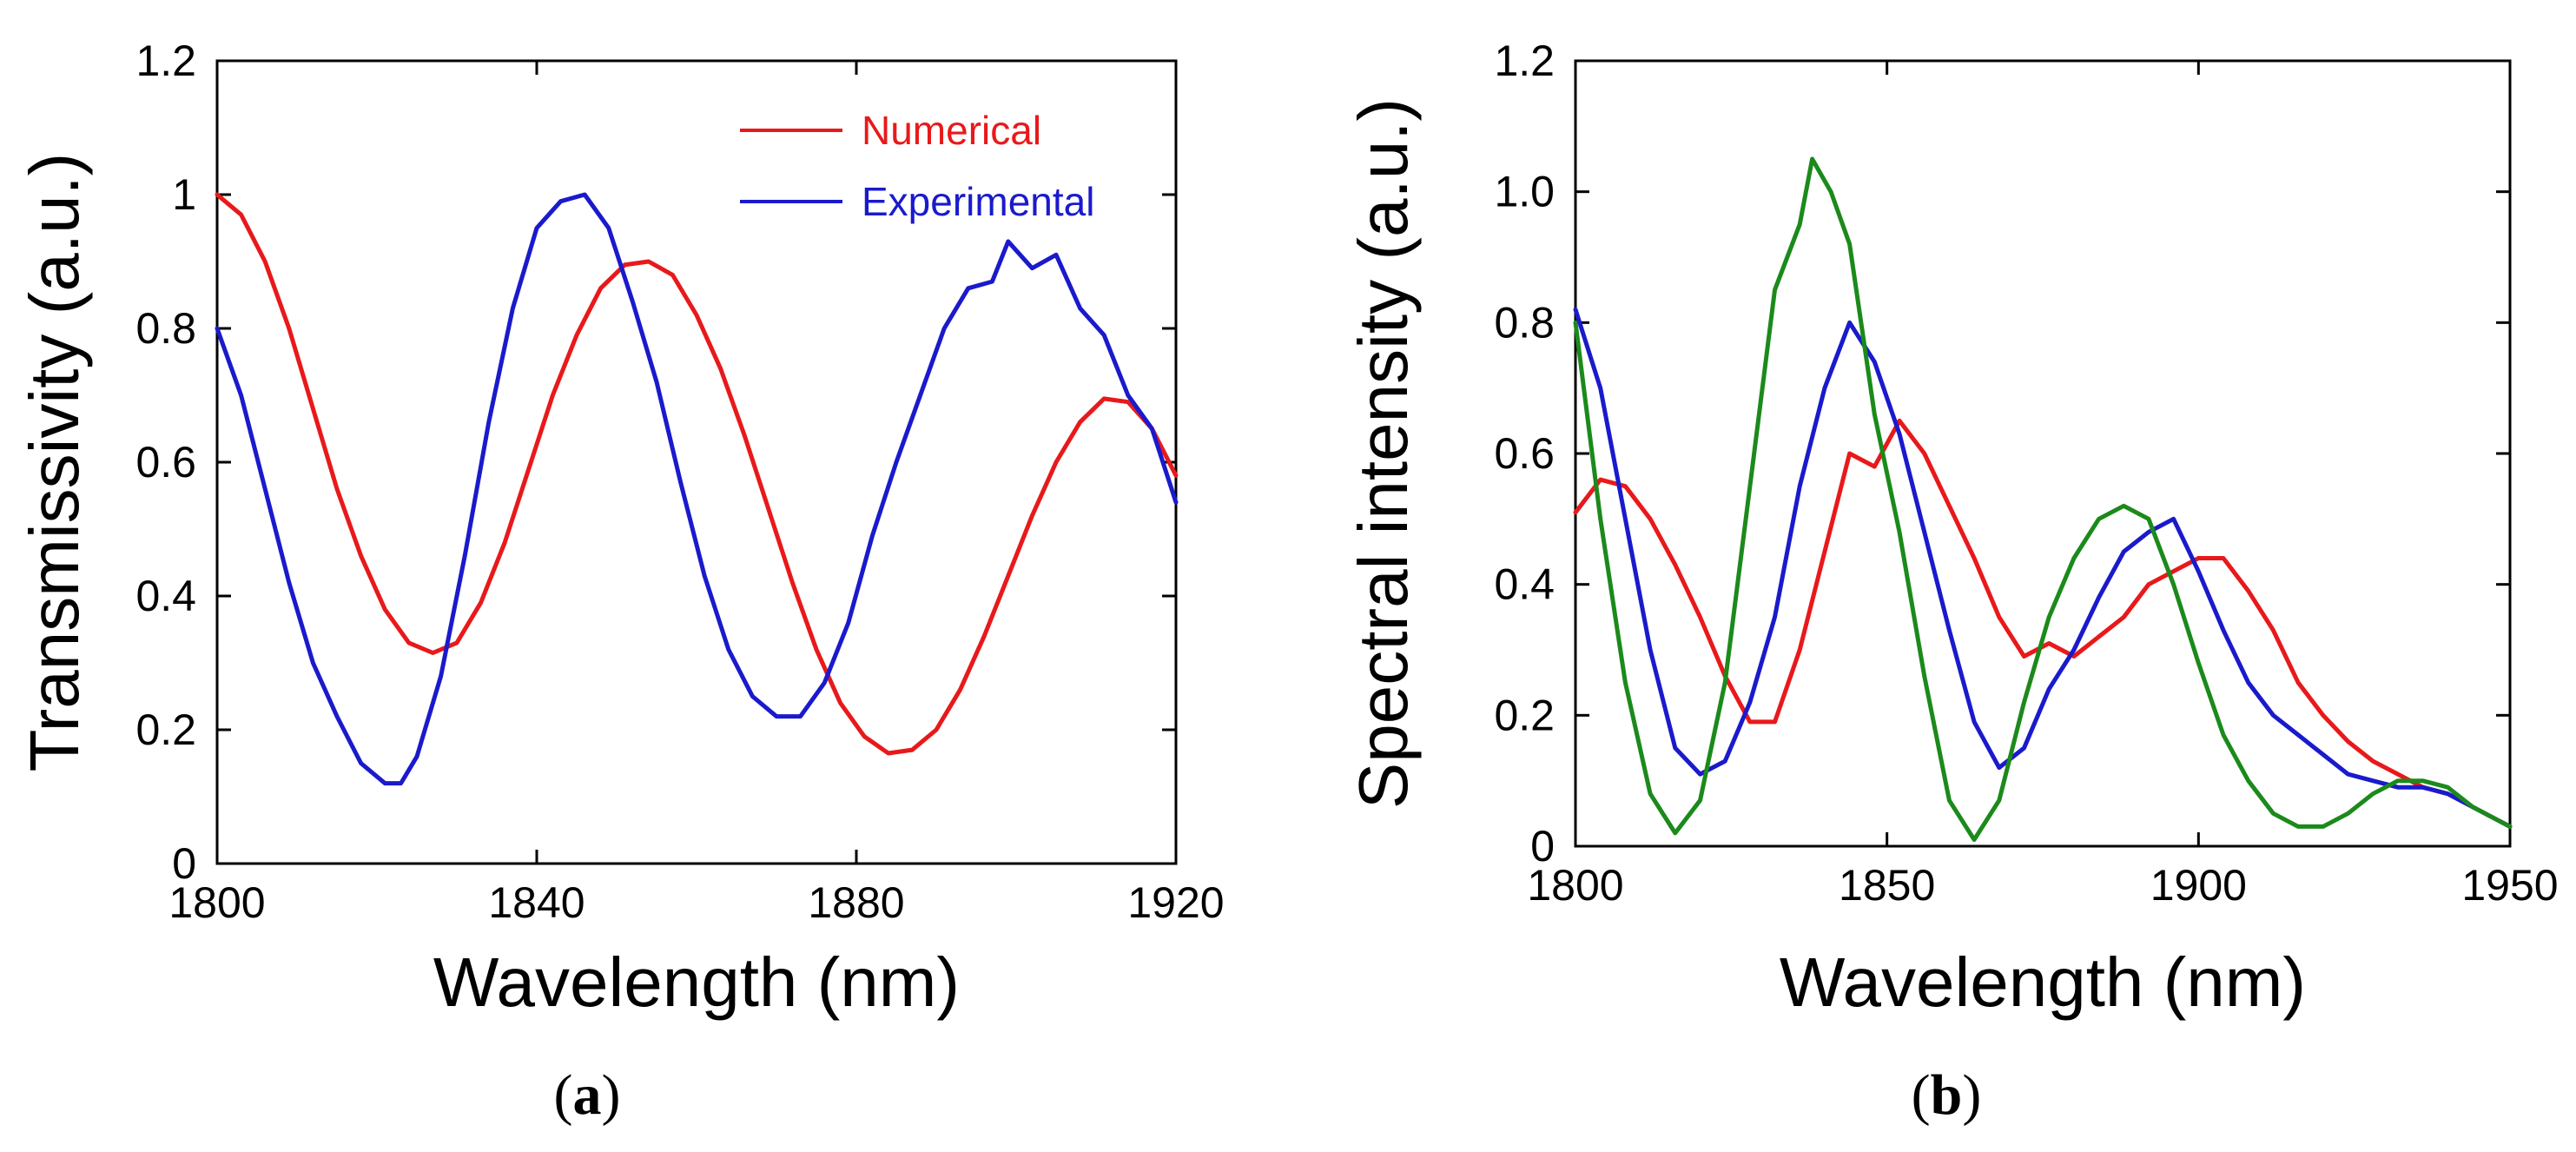 This screenshot has height=1152, width=2576. I want to click on panel-label-b-letter: b, so click(1947, 1095).